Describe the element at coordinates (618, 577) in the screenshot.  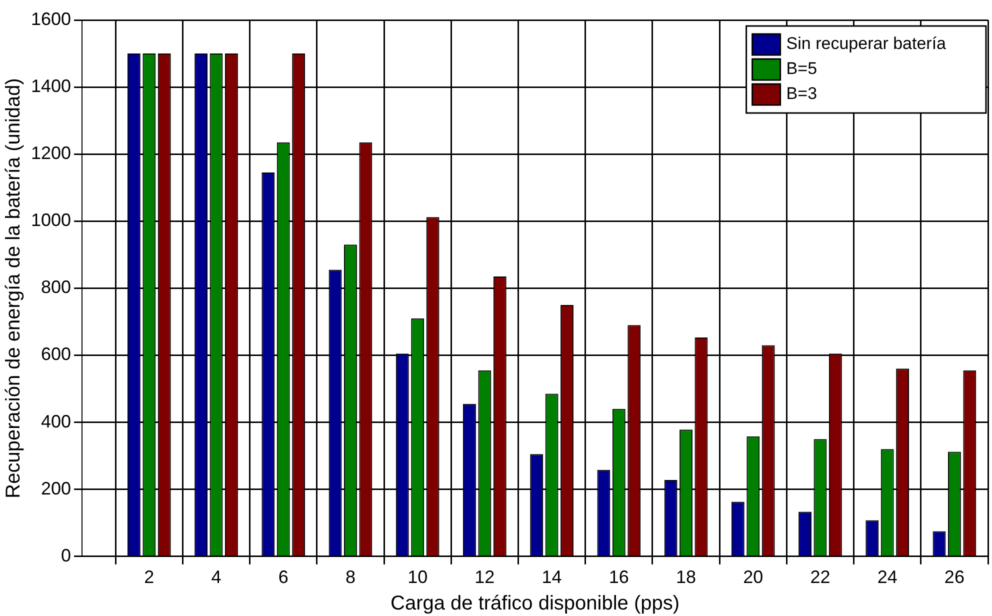
I see `x-tick-label: 16` at that location.